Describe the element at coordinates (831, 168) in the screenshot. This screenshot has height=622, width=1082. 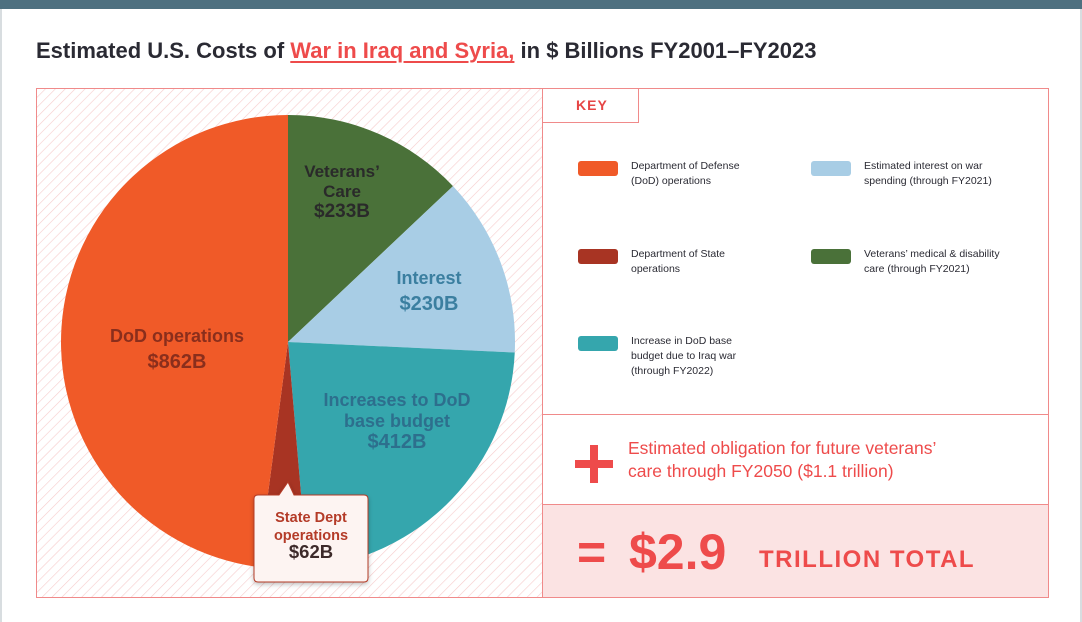
I see `legend-swatch-interest` at that location.